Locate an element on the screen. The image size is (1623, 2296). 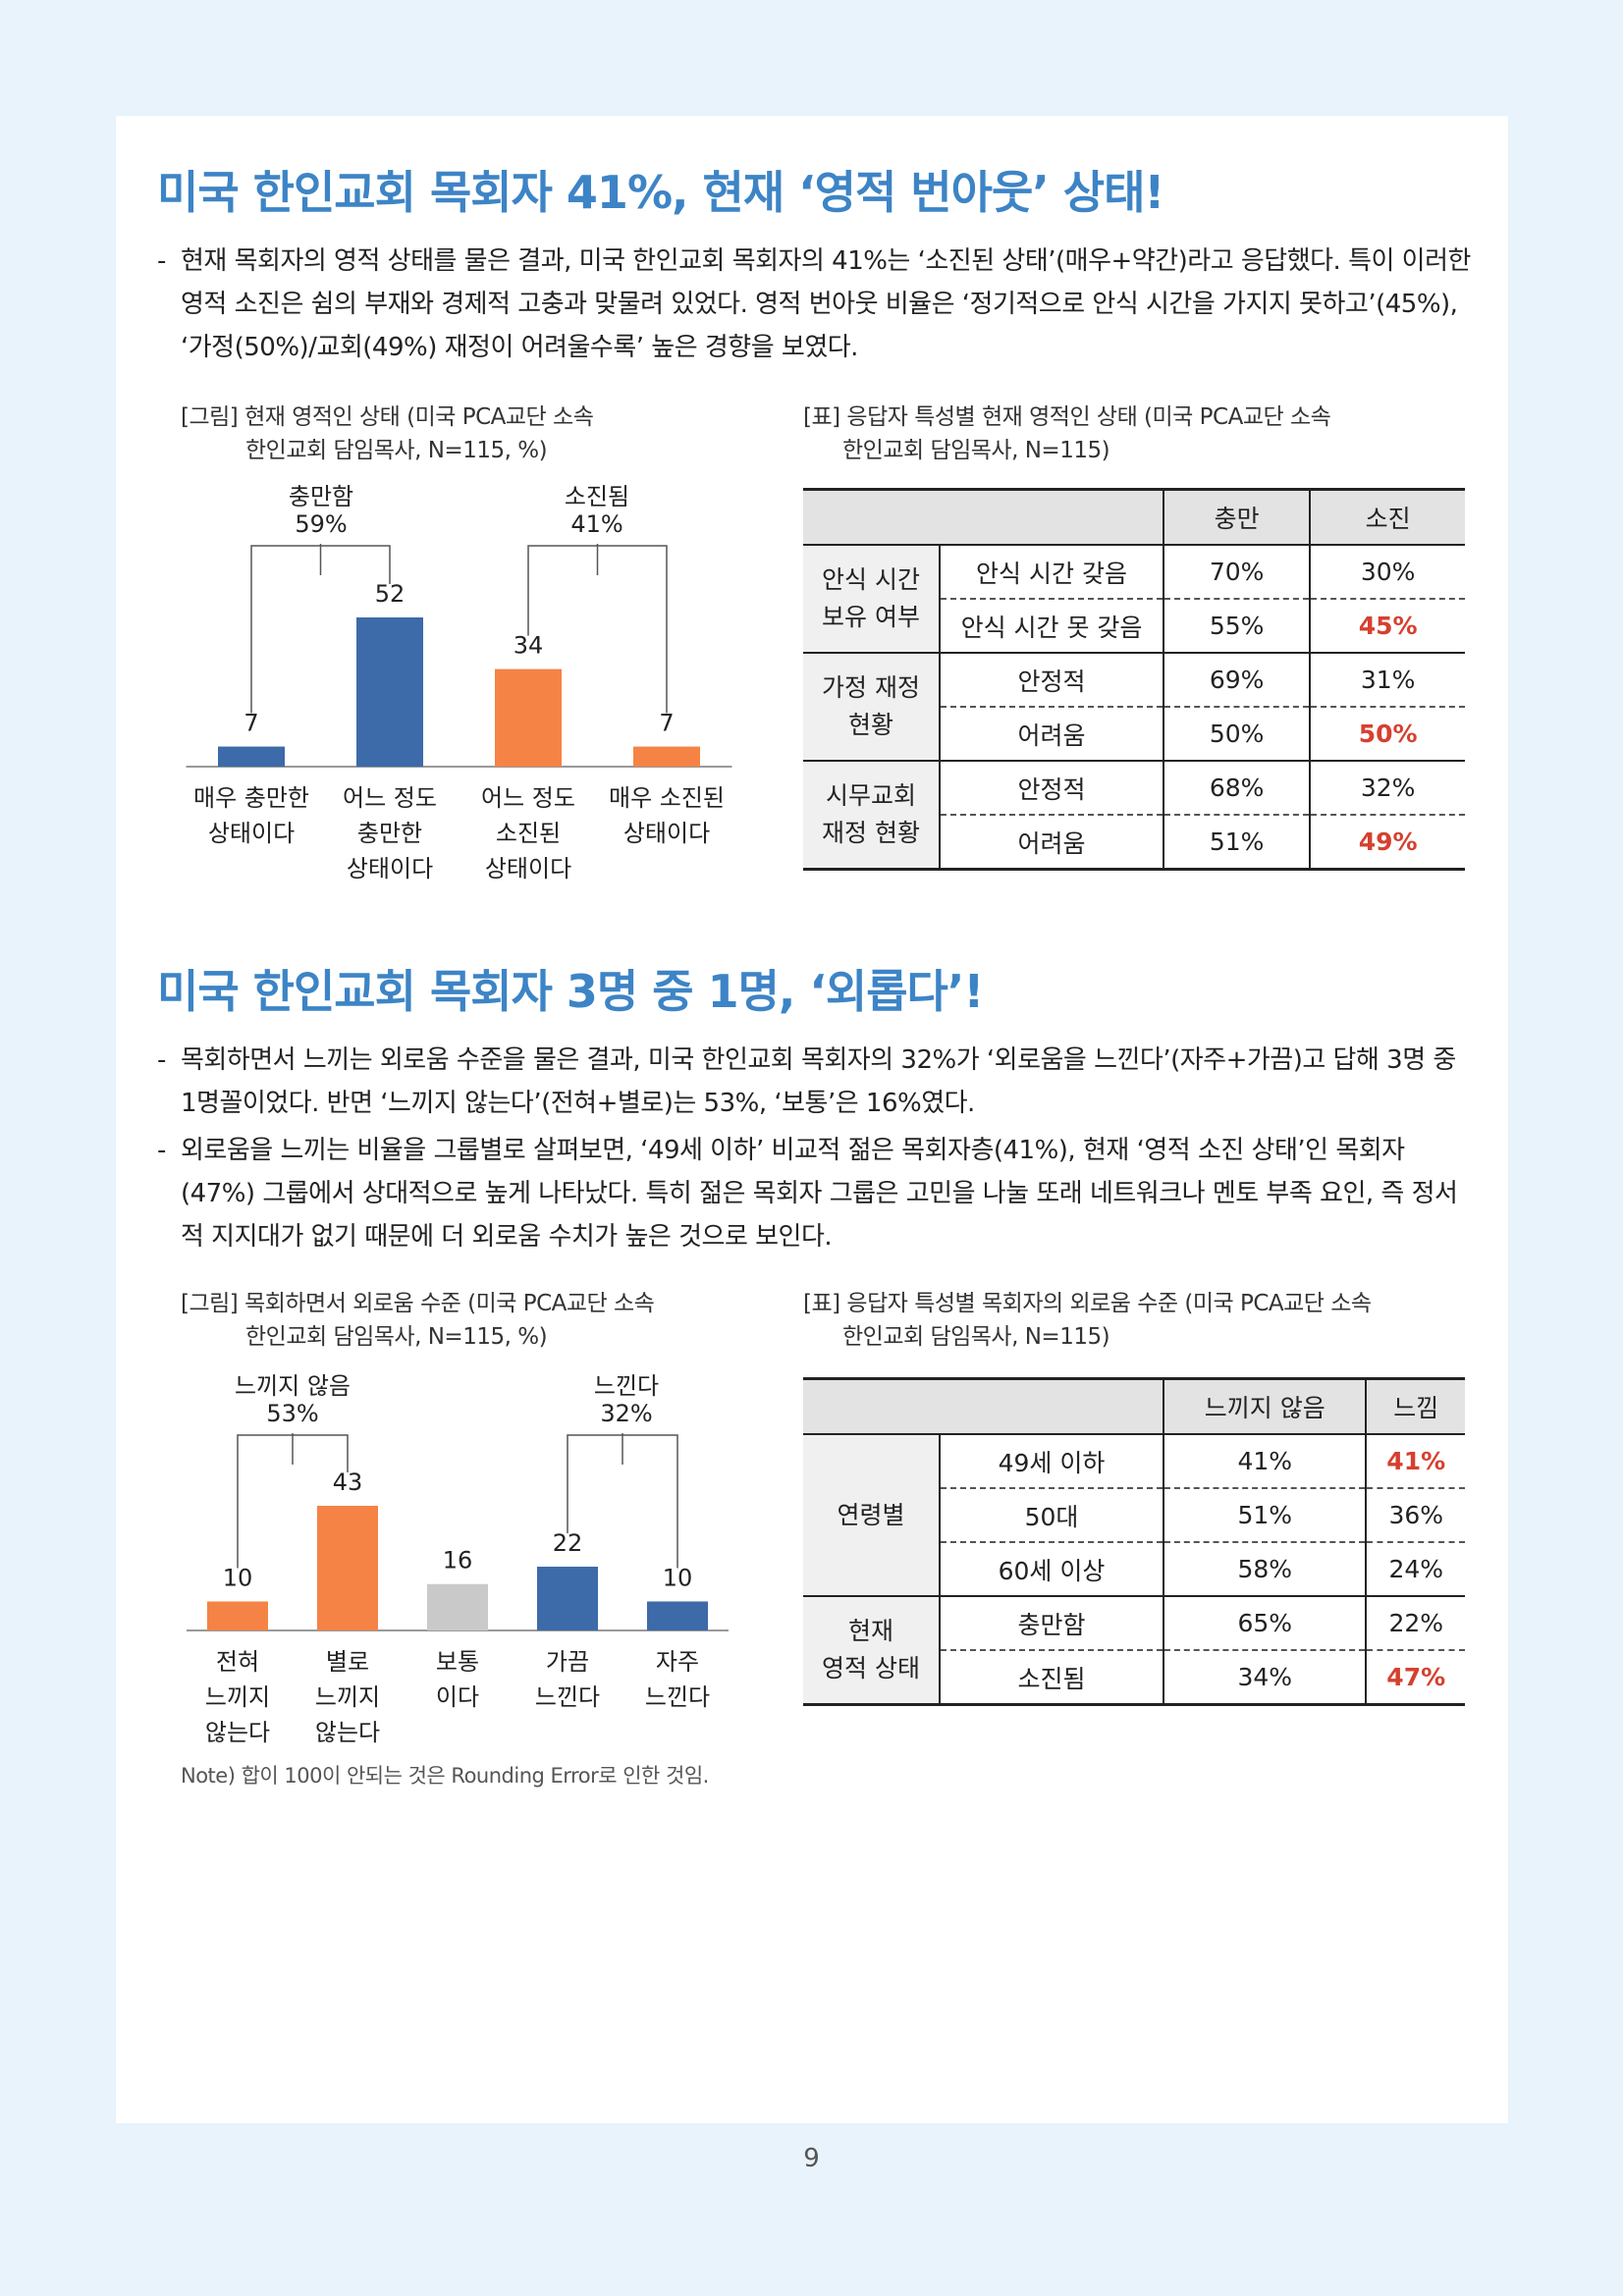
category-label: 전혀 is located at coordinates (237, 1662).